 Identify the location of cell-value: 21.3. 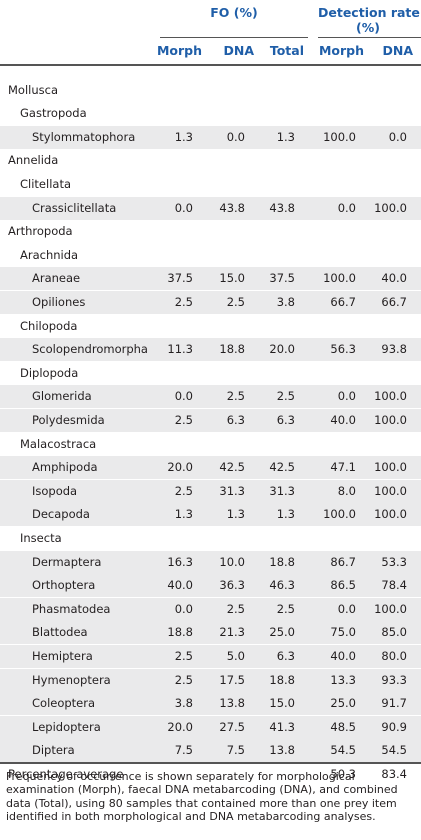
(232, 632).